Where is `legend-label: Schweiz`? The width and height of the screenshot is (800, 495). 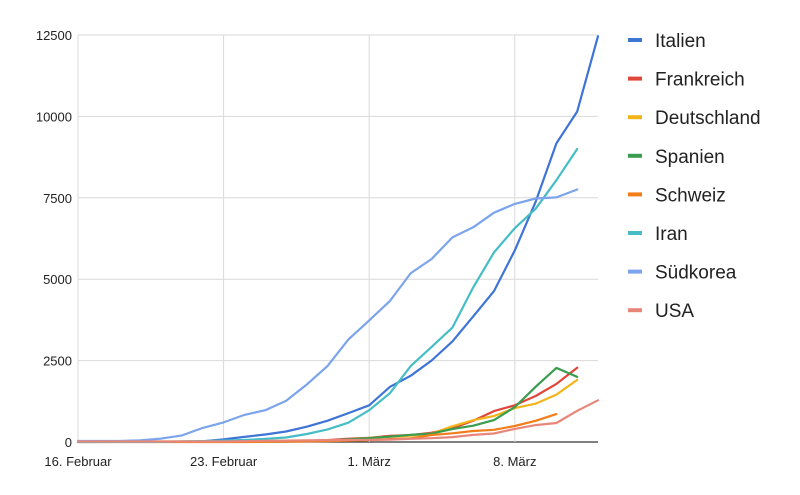
legend-label: Schweiz is located at coordinates (690, 195).